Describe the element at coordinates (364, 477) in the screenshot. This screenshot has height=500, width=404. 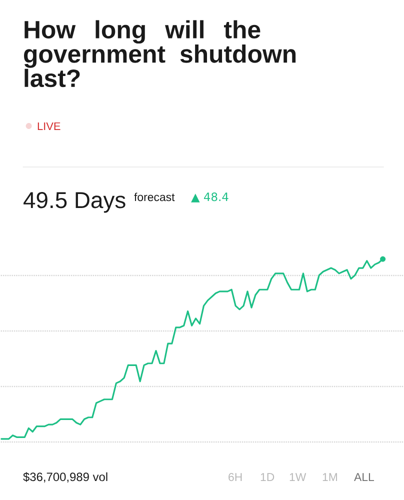
I see `text: ALL` at that location.